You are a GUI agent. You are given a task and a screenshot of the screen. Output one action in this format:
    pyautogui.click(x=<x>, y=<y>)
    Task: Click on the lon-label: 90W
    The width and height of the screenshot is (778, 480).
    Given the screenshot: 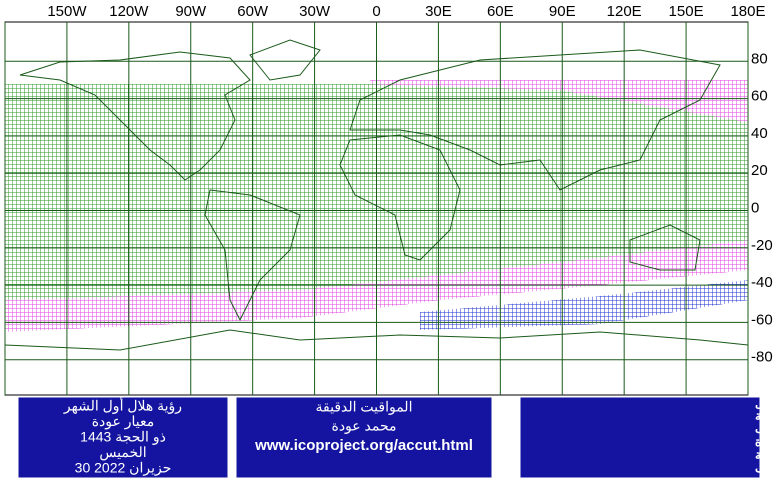 What is the action you would take?
    pyautogui.click(x=191, y=11)
    